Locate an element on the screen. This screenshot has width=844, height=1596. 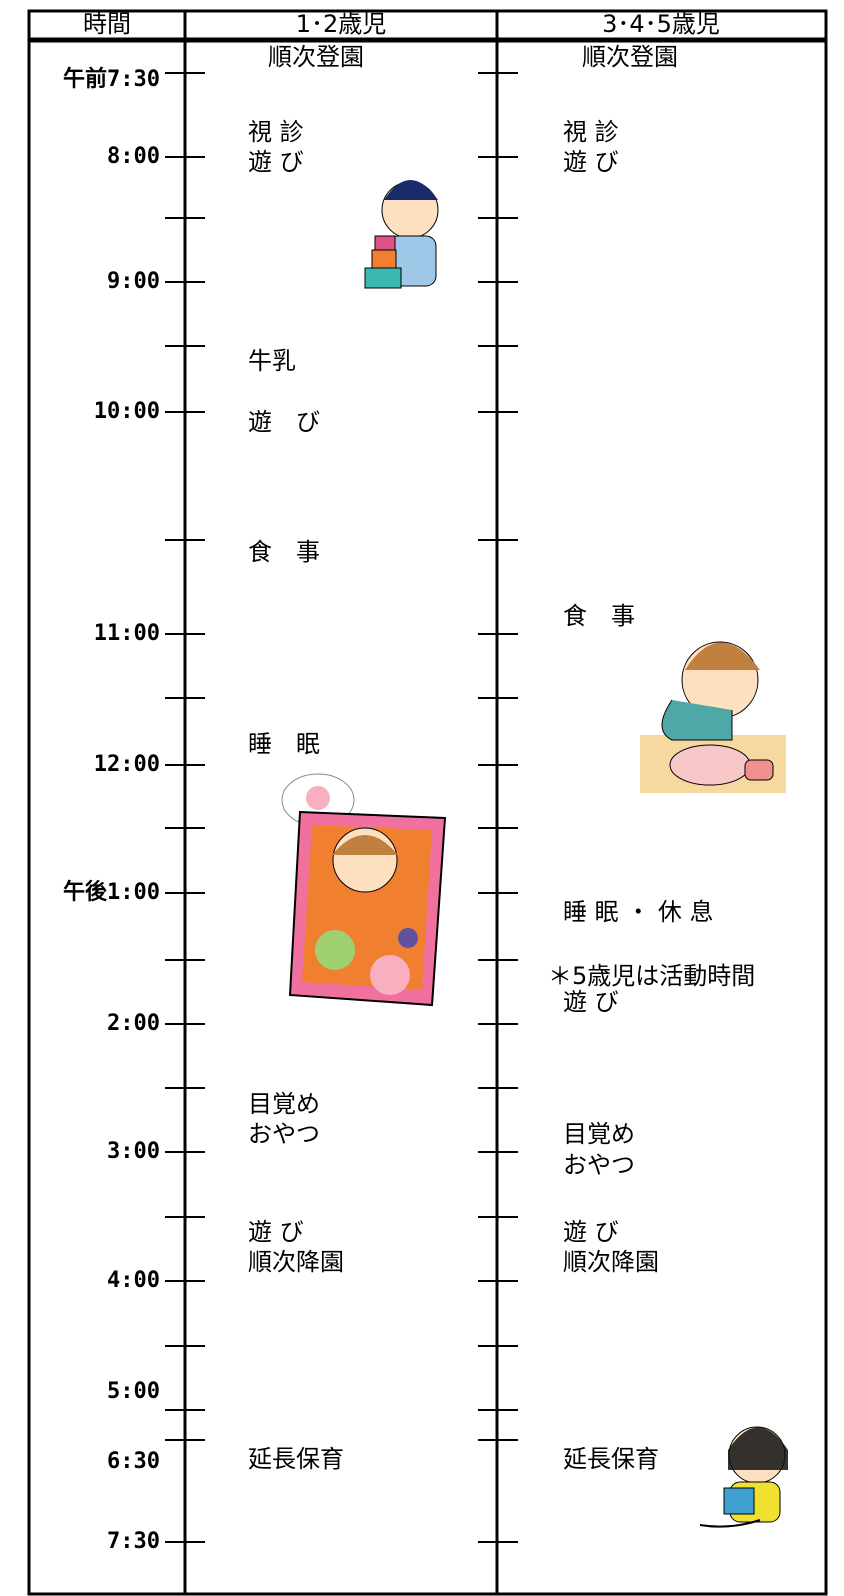
illustration-blocks is located at coordinates (401, 234).